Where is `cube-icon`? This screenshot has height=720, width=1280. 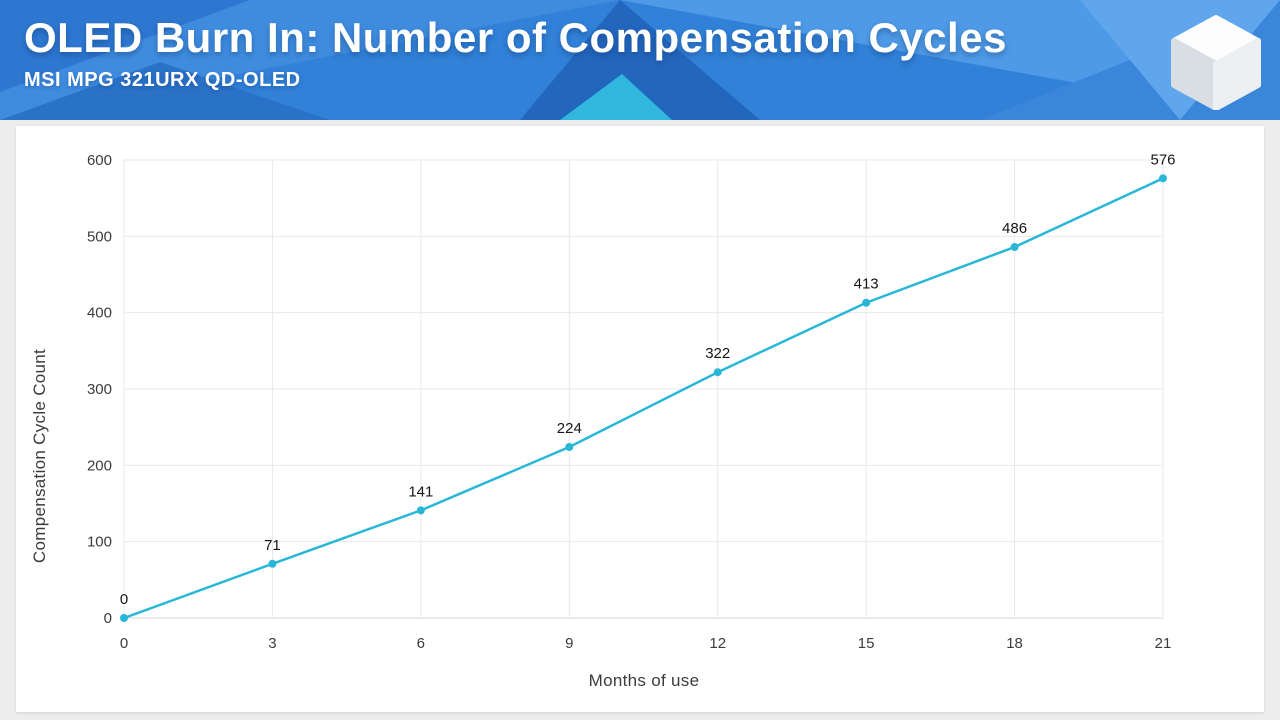 cube-icon is located at coordinates (1216, 60).